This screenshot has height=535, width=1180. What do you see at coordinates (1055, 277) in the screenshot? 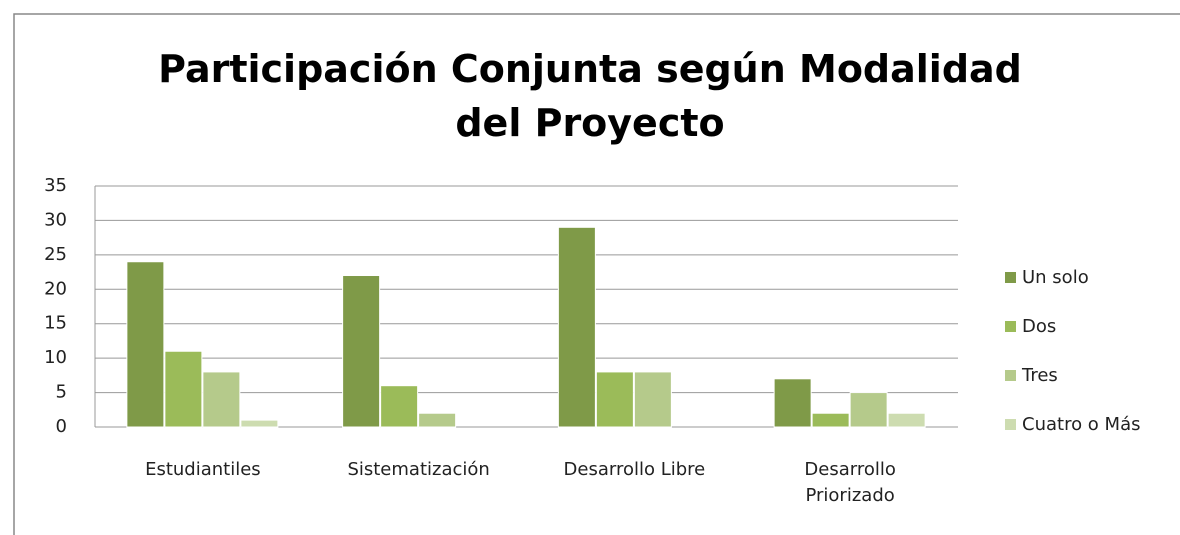
I see `legend-label: Un solo` at bounding box center [1055, 277].